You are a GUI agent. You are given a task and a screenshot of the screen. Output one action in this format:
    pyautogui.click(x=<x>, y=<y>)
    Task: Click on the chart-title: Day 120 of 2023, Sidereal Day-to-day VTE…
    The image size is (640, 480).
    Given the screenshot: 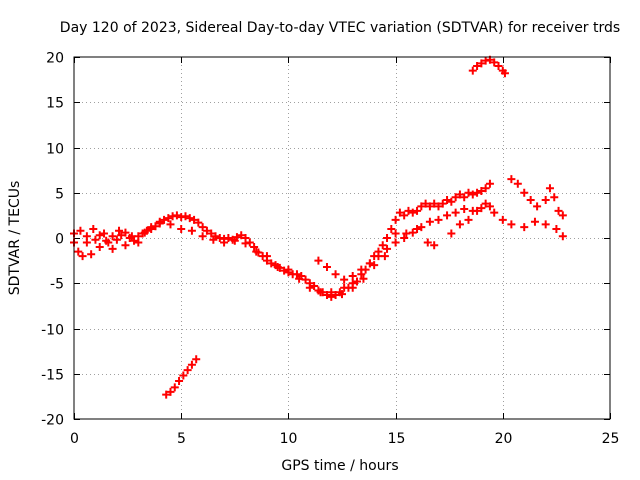 What is the action you would take?
    pyautogui.click(x=340, y=28)
    